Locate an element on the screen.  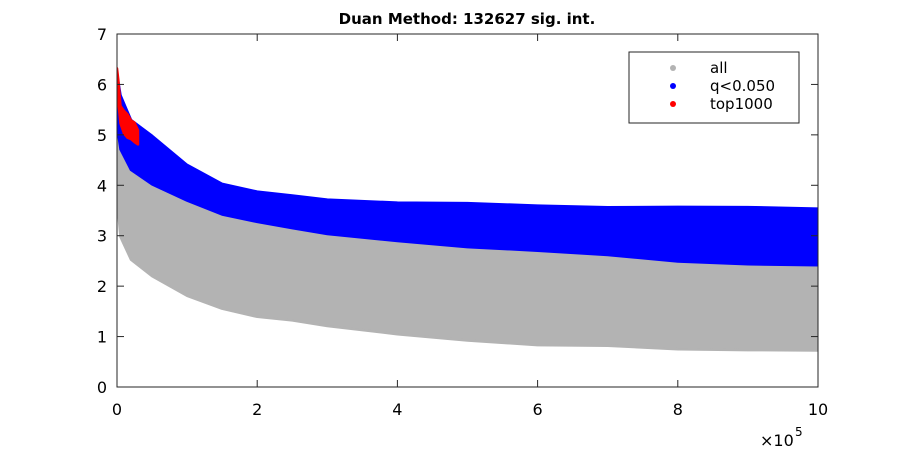
y-tick-label: 1 is located at coordinates (102, 337).